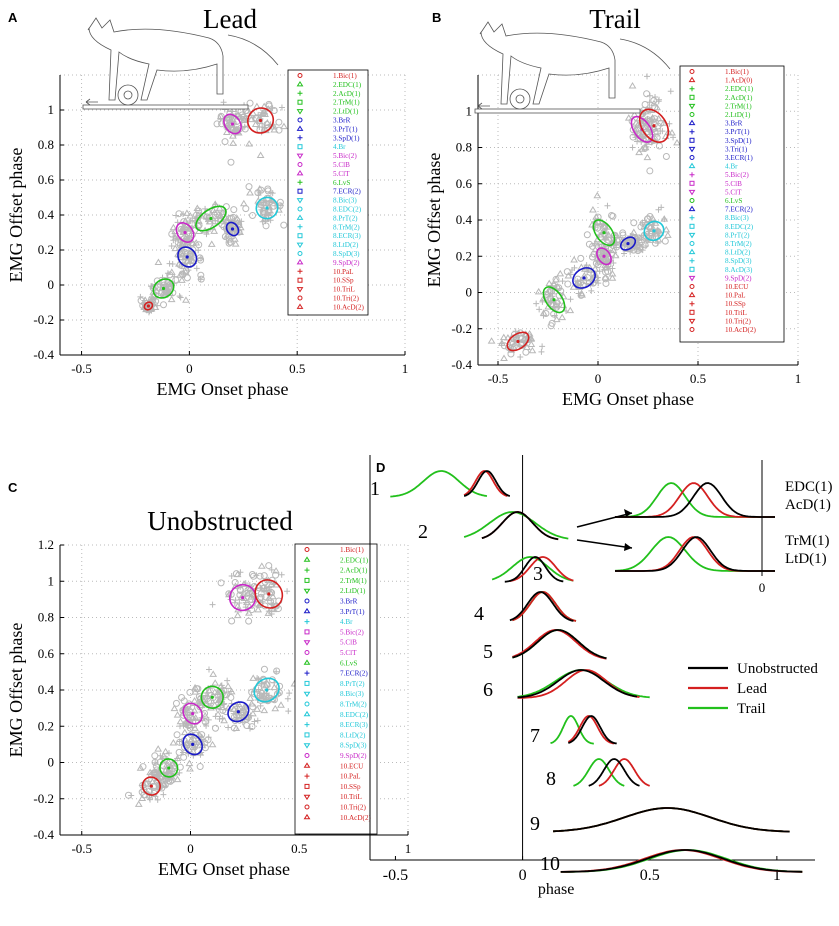 Image resolution: width=839 pixels, height=926 pixels. What do you see at coordinates (346, 245) in the screenshot?
I see `legend-entry: 8.LtD(2)` at bounding box center [346, 245].